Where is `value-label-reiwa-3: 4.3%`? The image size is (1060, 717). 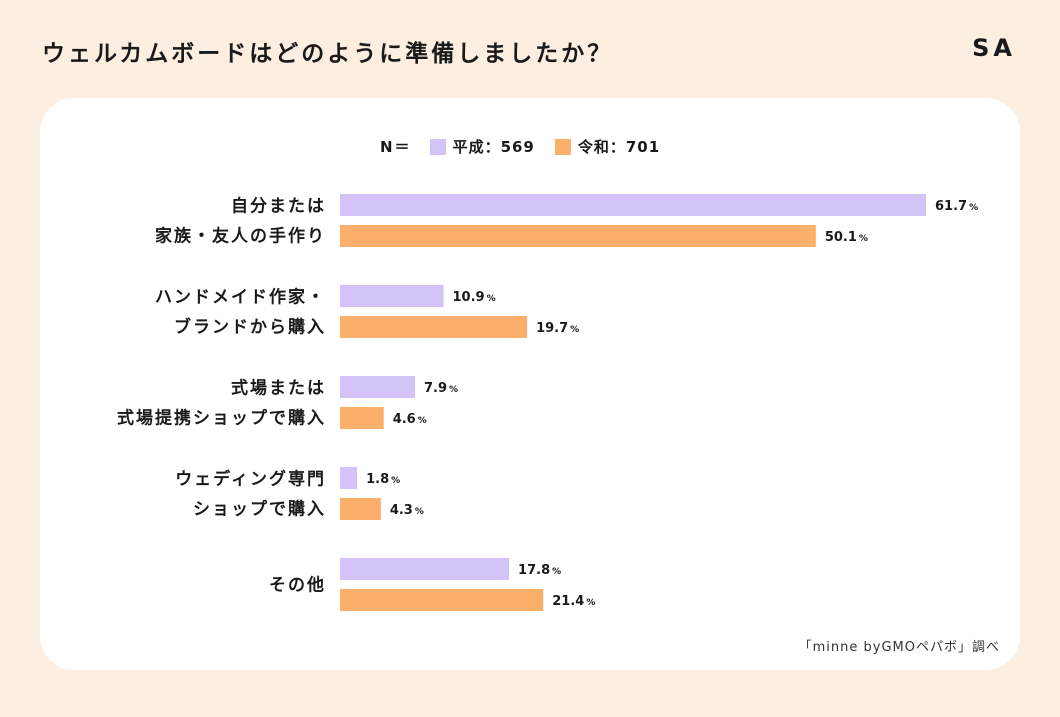 value-label-reiwa-3: 4.3% is located at coordinates (407, 510).